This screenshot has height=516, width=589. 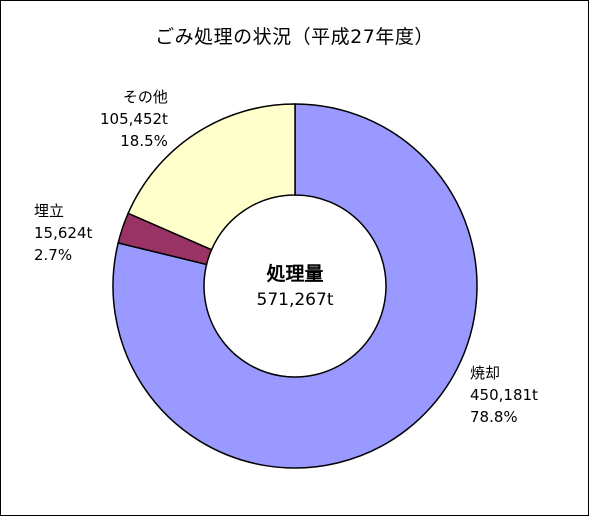 I want to click on slice-label-amount: 15,624t, so click(x=63, y=233).